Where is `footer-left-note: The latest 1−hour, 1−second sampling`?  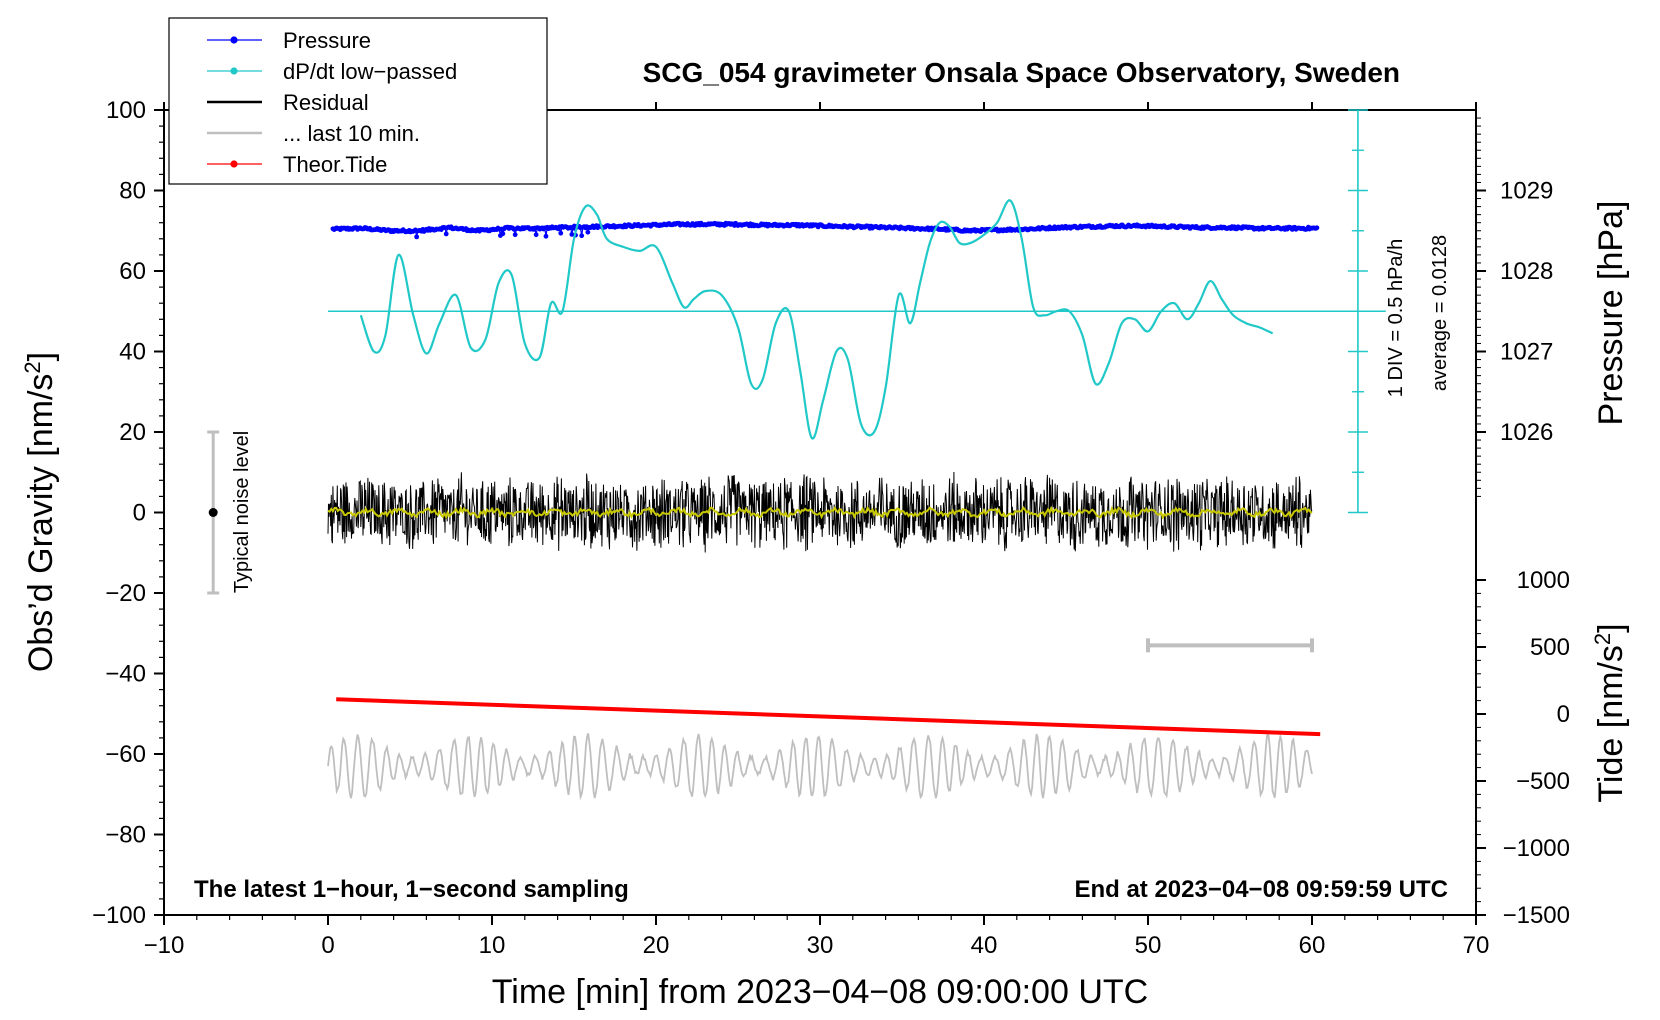 footer-left-note: The latest 1−hour, 1−second sampling is located at coordinates (411, 889).